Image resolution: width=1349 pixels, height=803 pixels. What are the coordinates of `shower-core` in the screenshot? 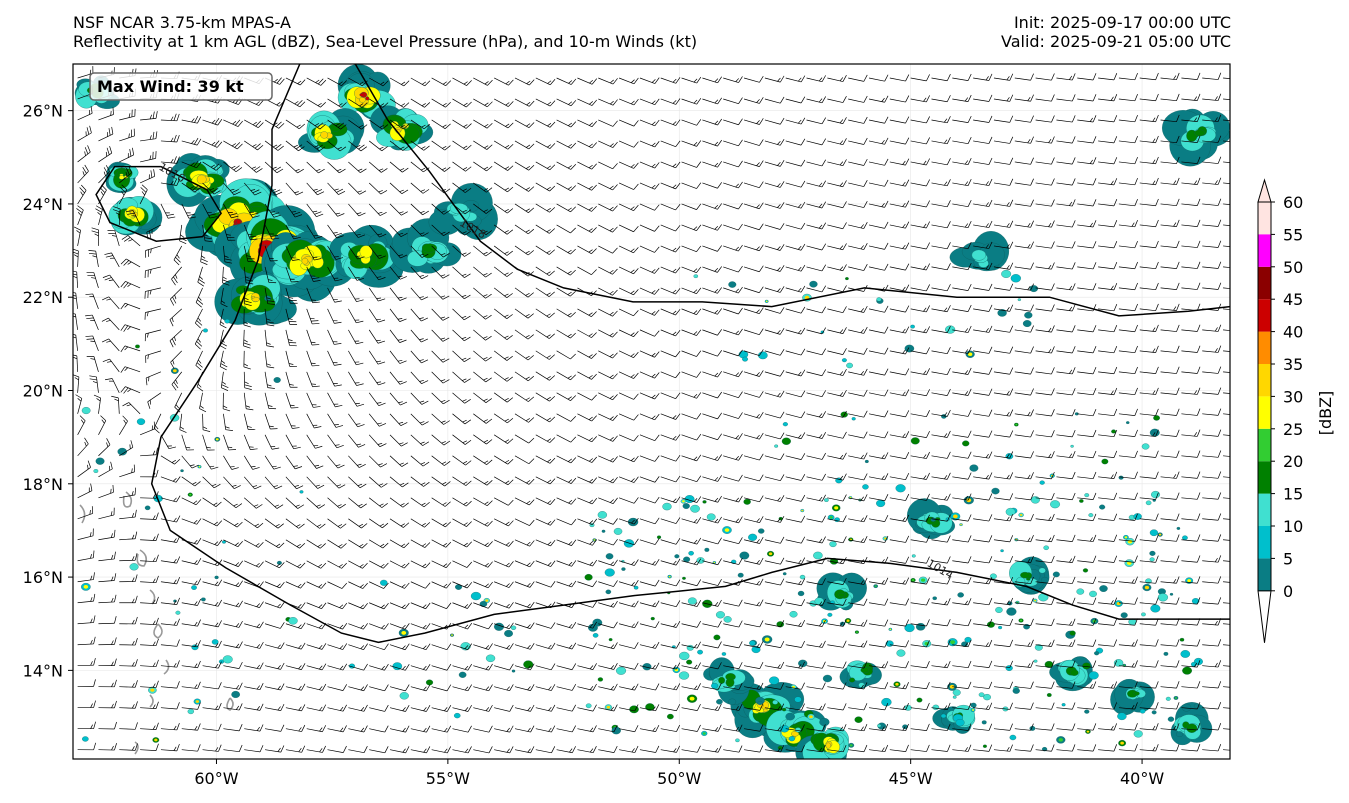 It's located at (156, 740).